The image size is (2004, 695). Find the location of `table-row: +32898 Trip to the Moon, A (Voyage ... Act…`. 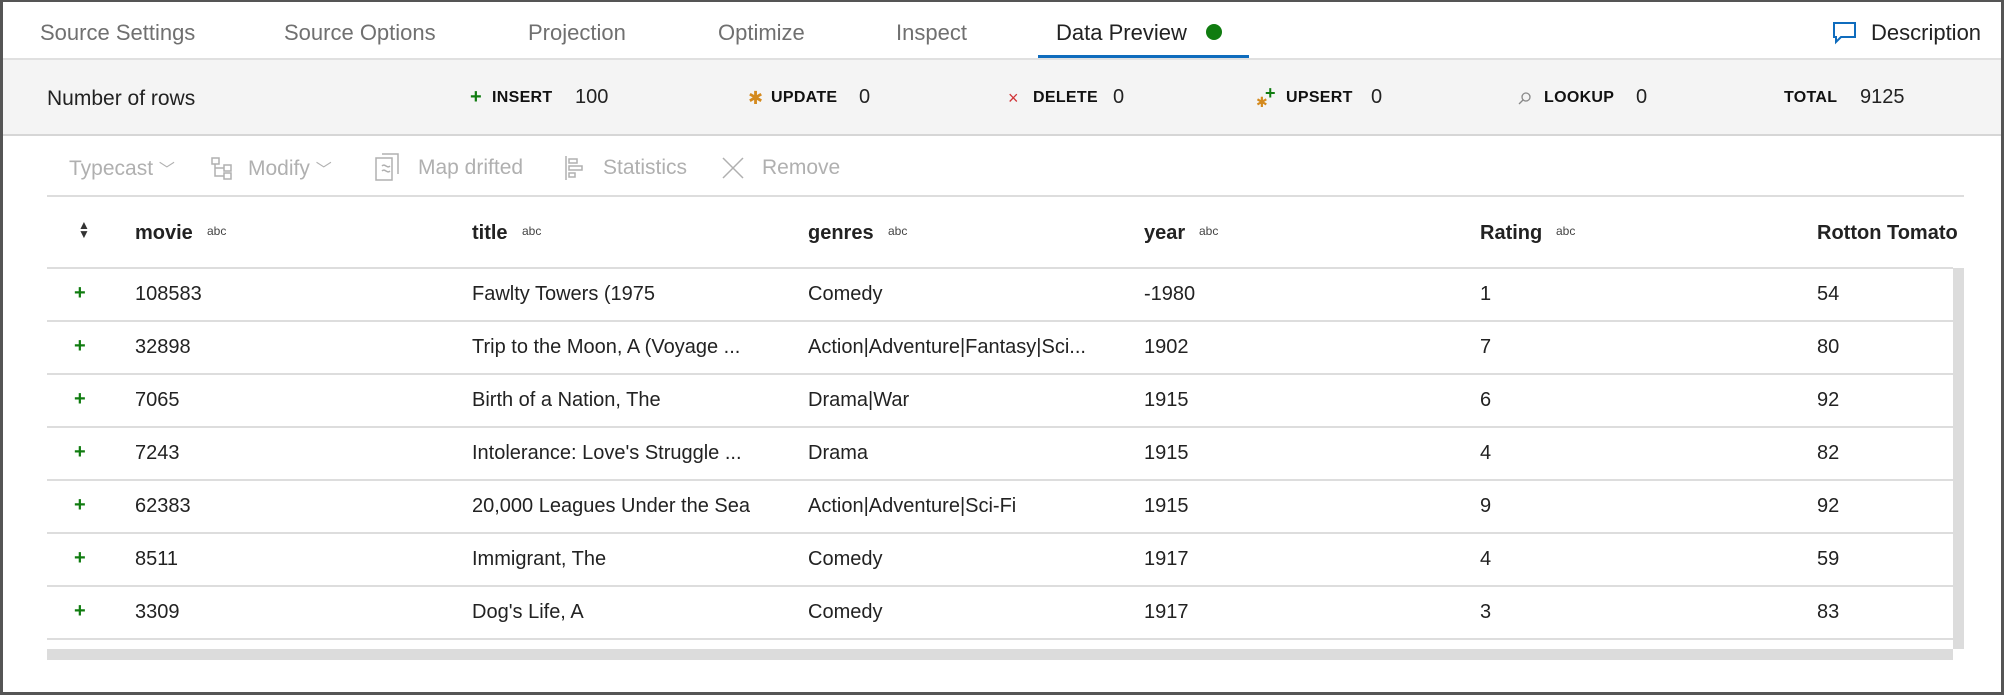

table-row: +32898 Trip to the Moon, A (Voyage ... Act… is located at coordinates (1000, 348).